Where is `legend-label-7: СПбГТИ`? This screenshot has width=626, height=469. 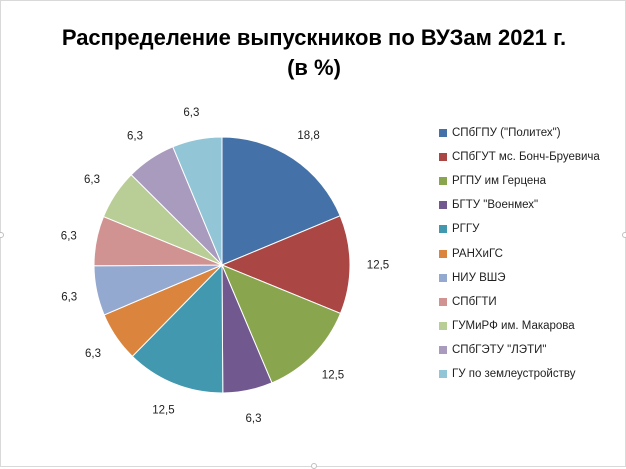
legend-label-7: СПбГТИ is located at coordinates (474, 301).